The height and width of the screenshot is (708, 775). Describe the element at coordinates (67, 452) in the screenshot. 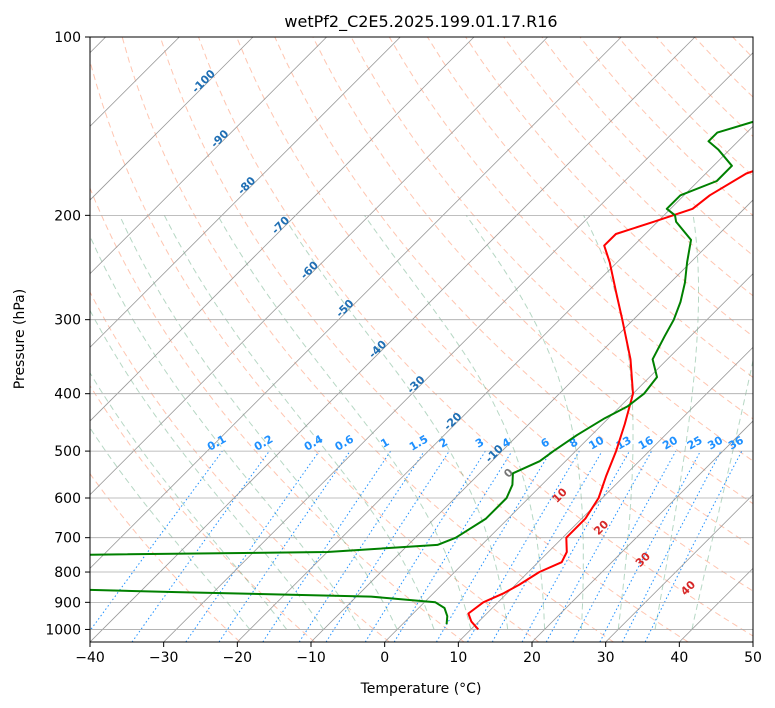

I see `y-tick-label: 500` at that location.